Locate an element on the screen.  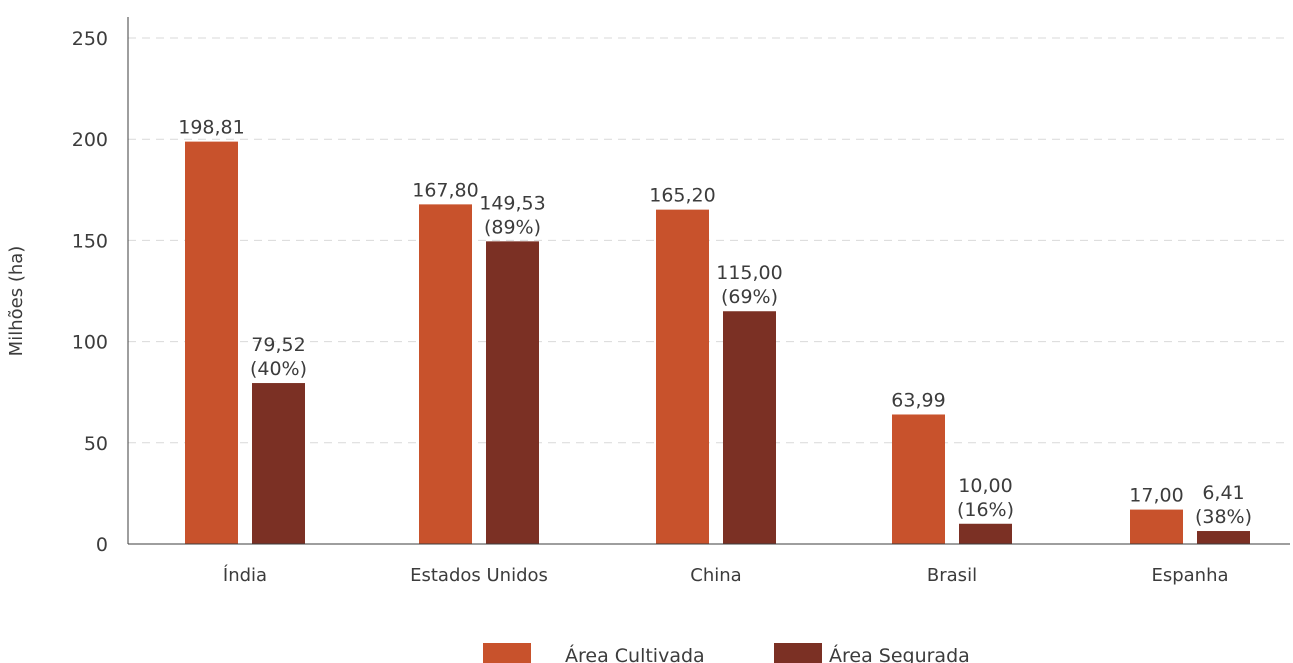
x-axis-labels: Índia Estados Unidos China Brasil Espanha is located at coordinates (726, 575).